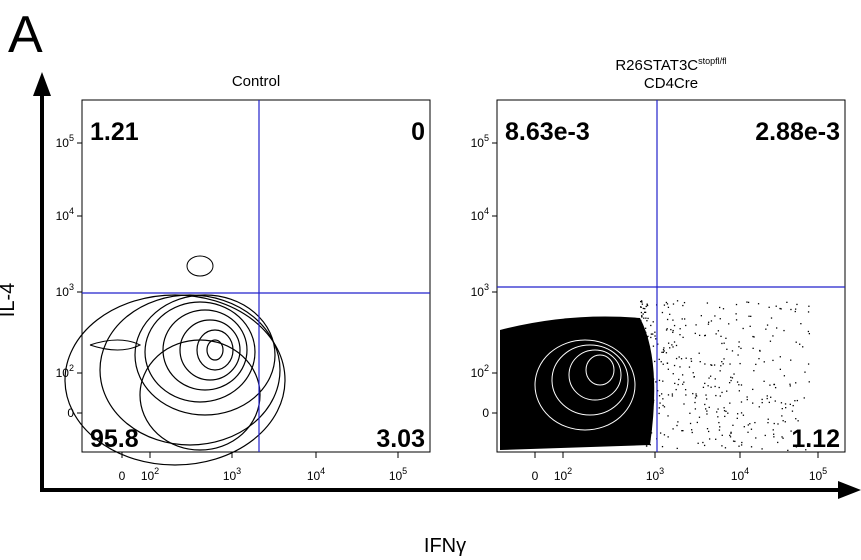 The image size is (861, 560). I want to click on y-tick-label: 10³, so click(65, 290).